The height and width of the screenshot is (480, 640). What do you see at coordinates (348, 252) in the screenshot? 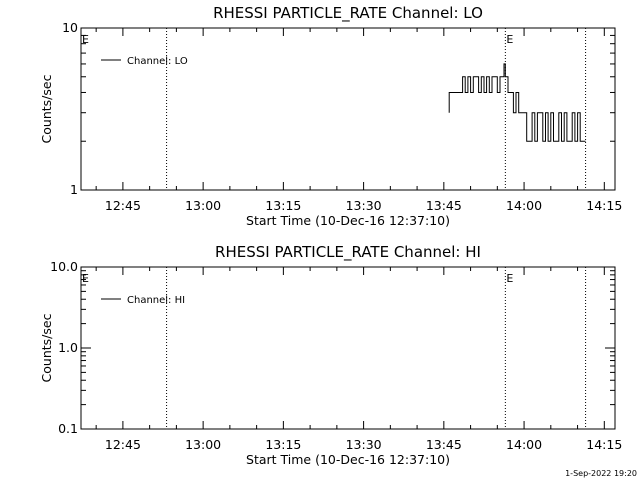
I see `chart-title: RHESSI PARTICLE_RATE Channel: HI` at bounding box center [348, 252].